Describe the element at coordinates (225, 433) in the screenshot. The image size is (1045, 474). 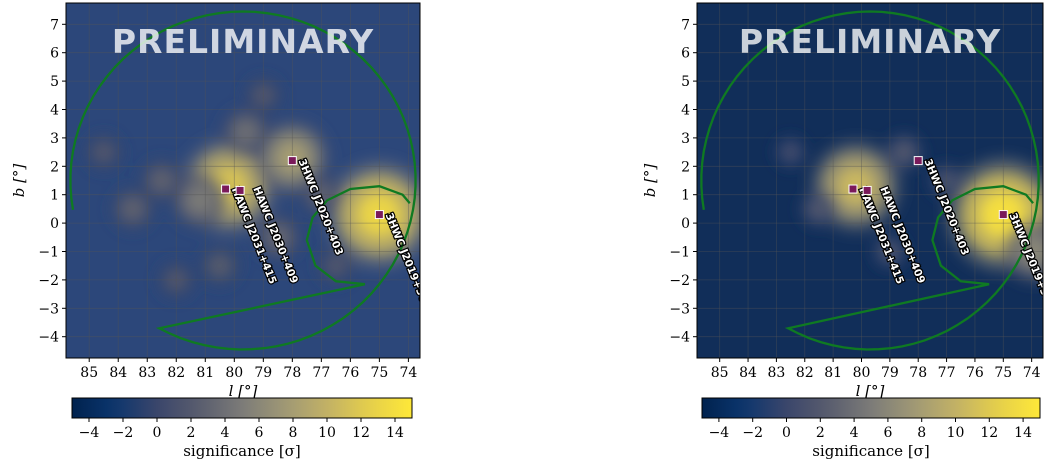
I see `colorbar-tick-label: 4` at that location.